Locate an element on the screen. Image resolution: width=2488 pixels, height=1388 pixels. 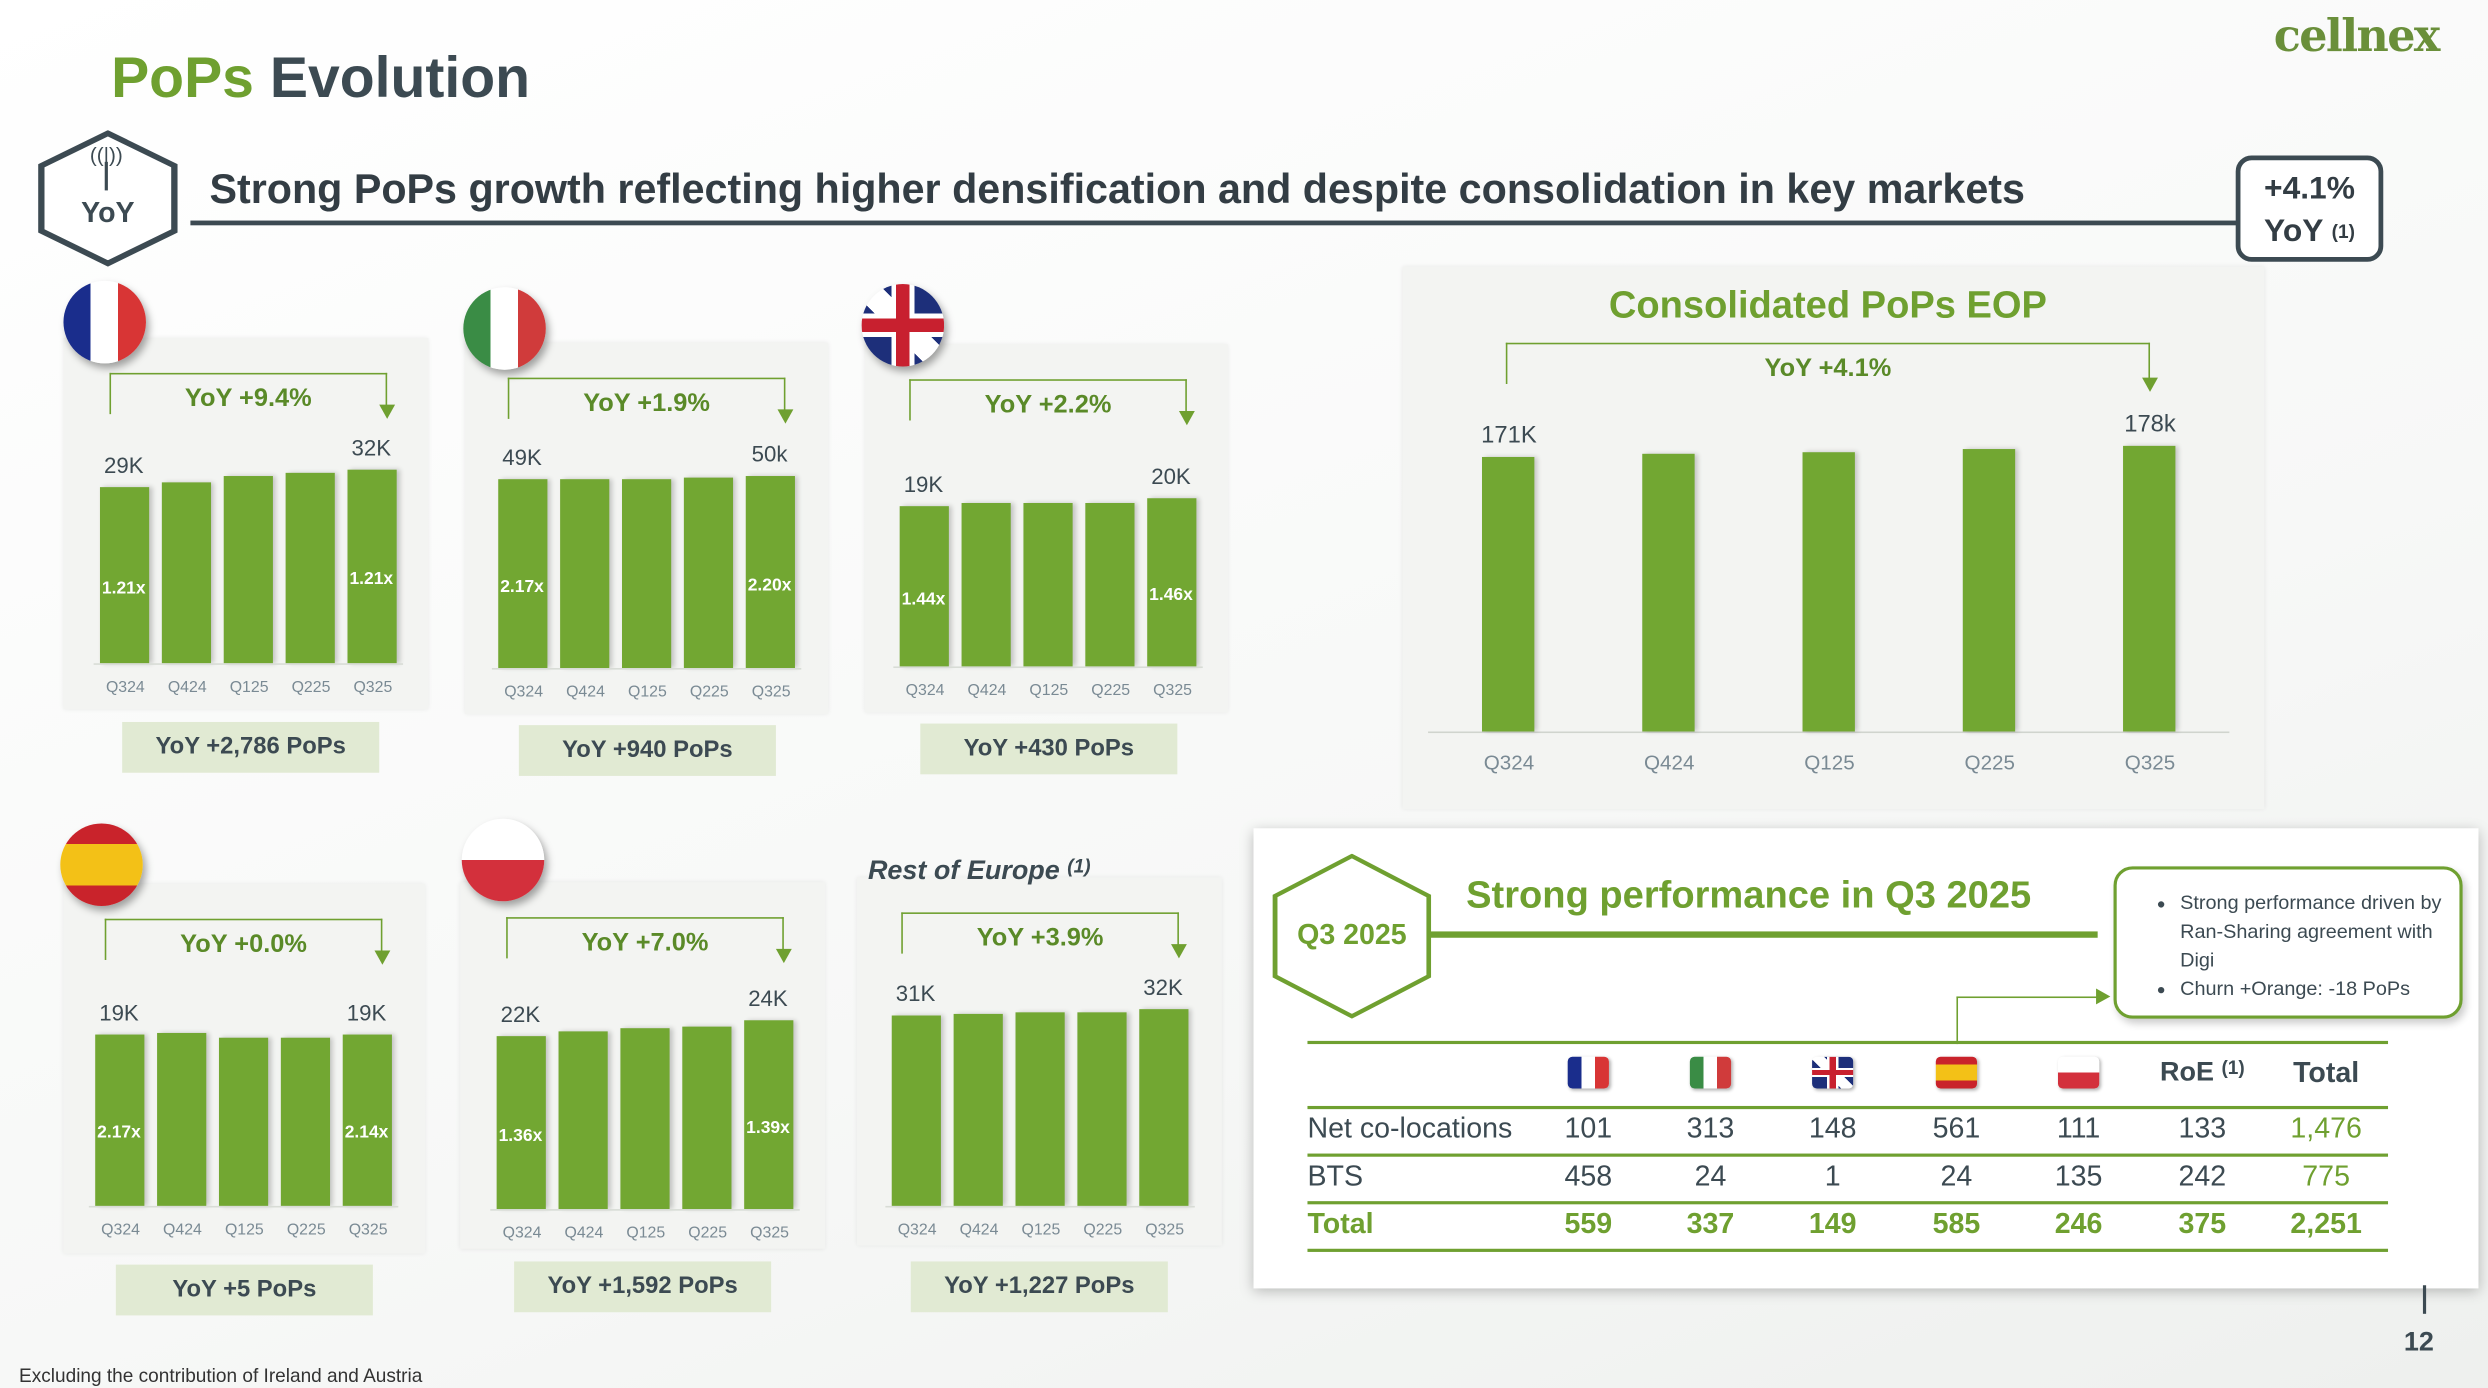
antenna-icon: ((|)) is located at coordinates (106, 154).